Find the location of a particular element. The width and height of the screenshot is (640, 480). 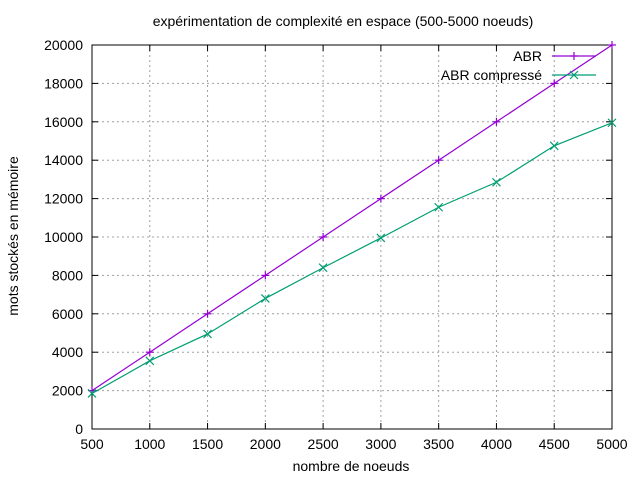

x-tick-label: 3000 is located at coordinates (380, 444).